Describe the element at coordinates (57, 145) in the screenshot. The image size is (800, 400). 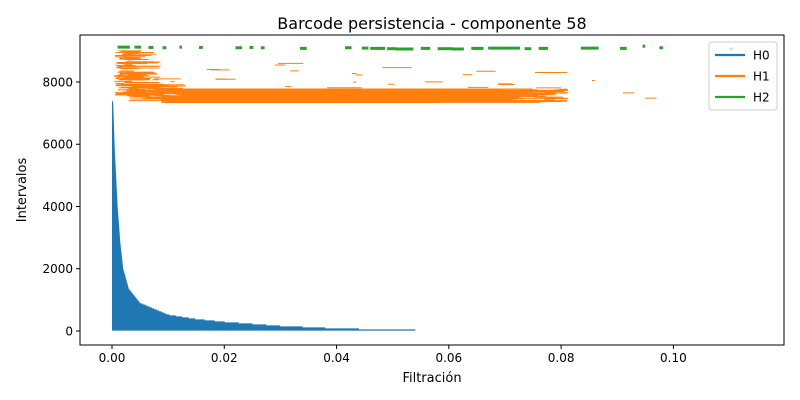
I see `y-tick-label: 6000` at that location.